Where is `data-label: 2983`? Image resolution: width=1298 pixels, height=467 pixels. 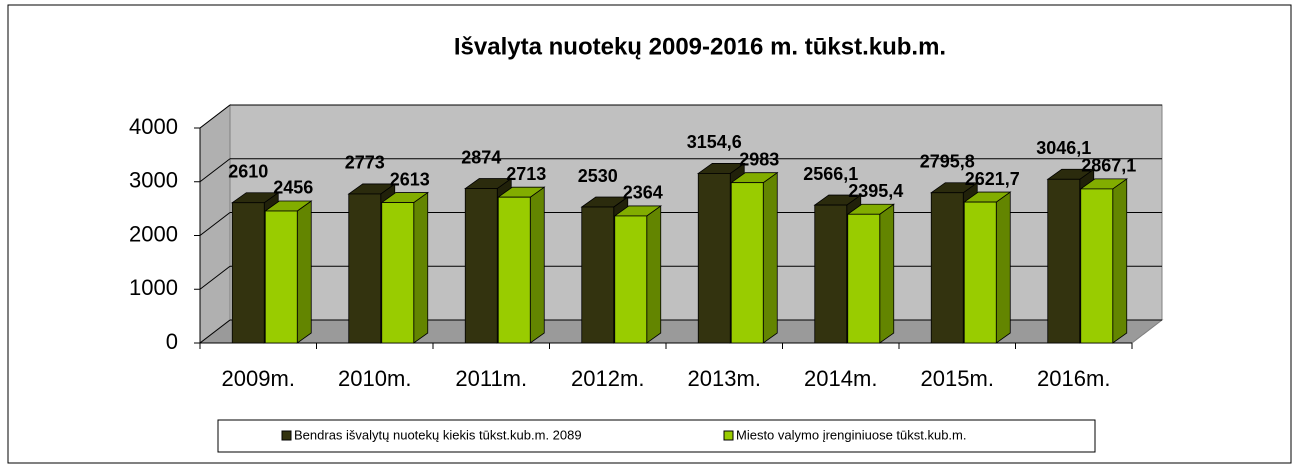
data-label: 2983 is located at coordinates (759, 159).